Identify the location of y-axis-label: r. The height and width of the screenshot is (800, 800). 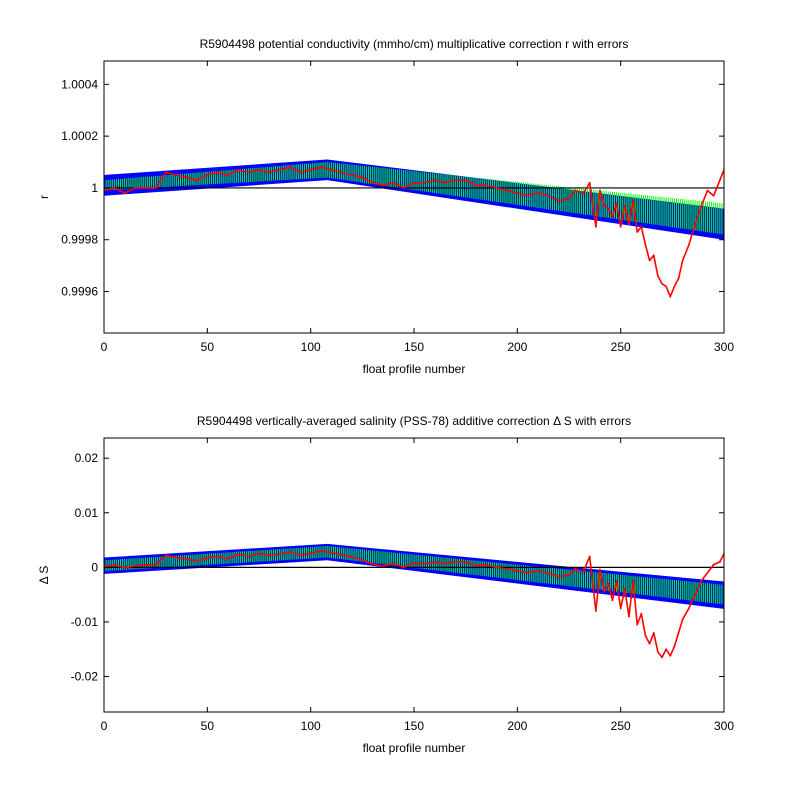
(44, 197).